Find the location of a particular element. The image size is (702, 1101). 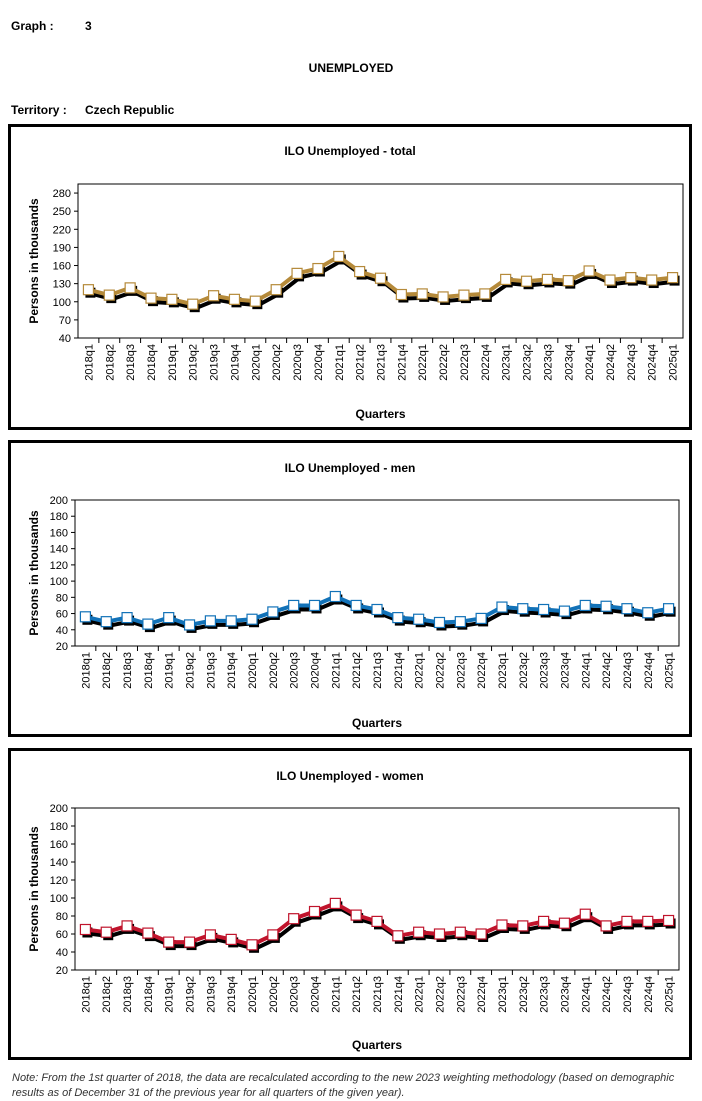

x-tick-label: 2022q1 is located at coordinates (423, 362).